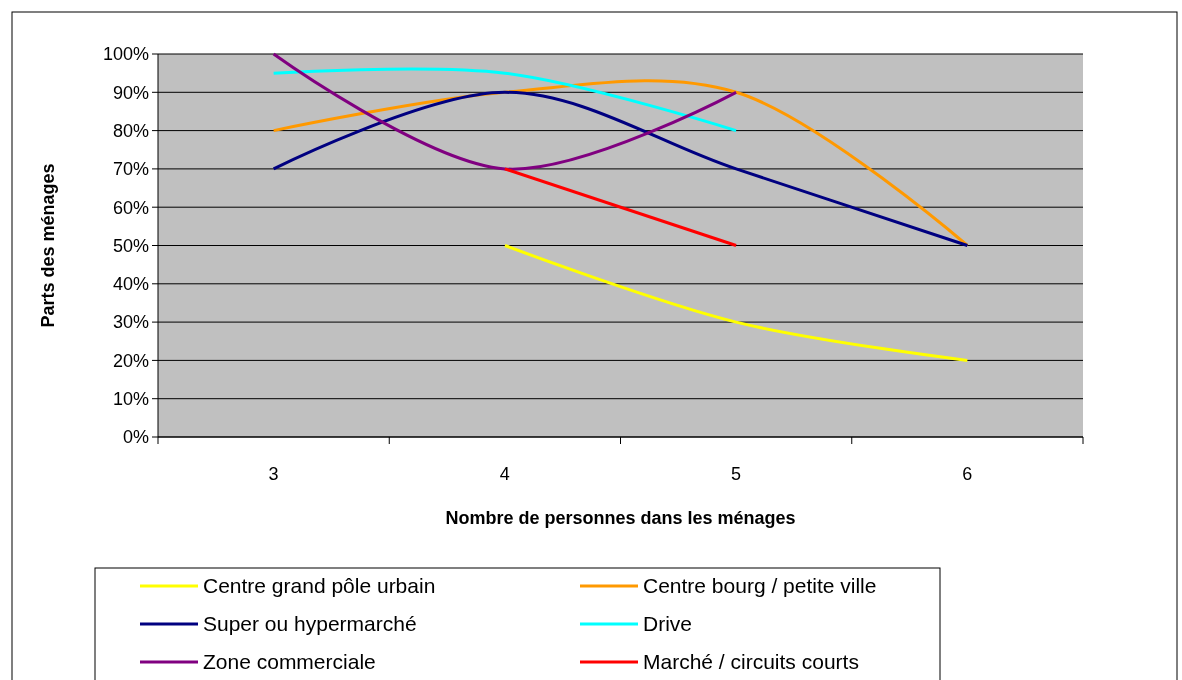  Describe the element at coordinates (760, 586) in the screenshot. I see `legend-label: Centre bourg / petite ville` at that location.